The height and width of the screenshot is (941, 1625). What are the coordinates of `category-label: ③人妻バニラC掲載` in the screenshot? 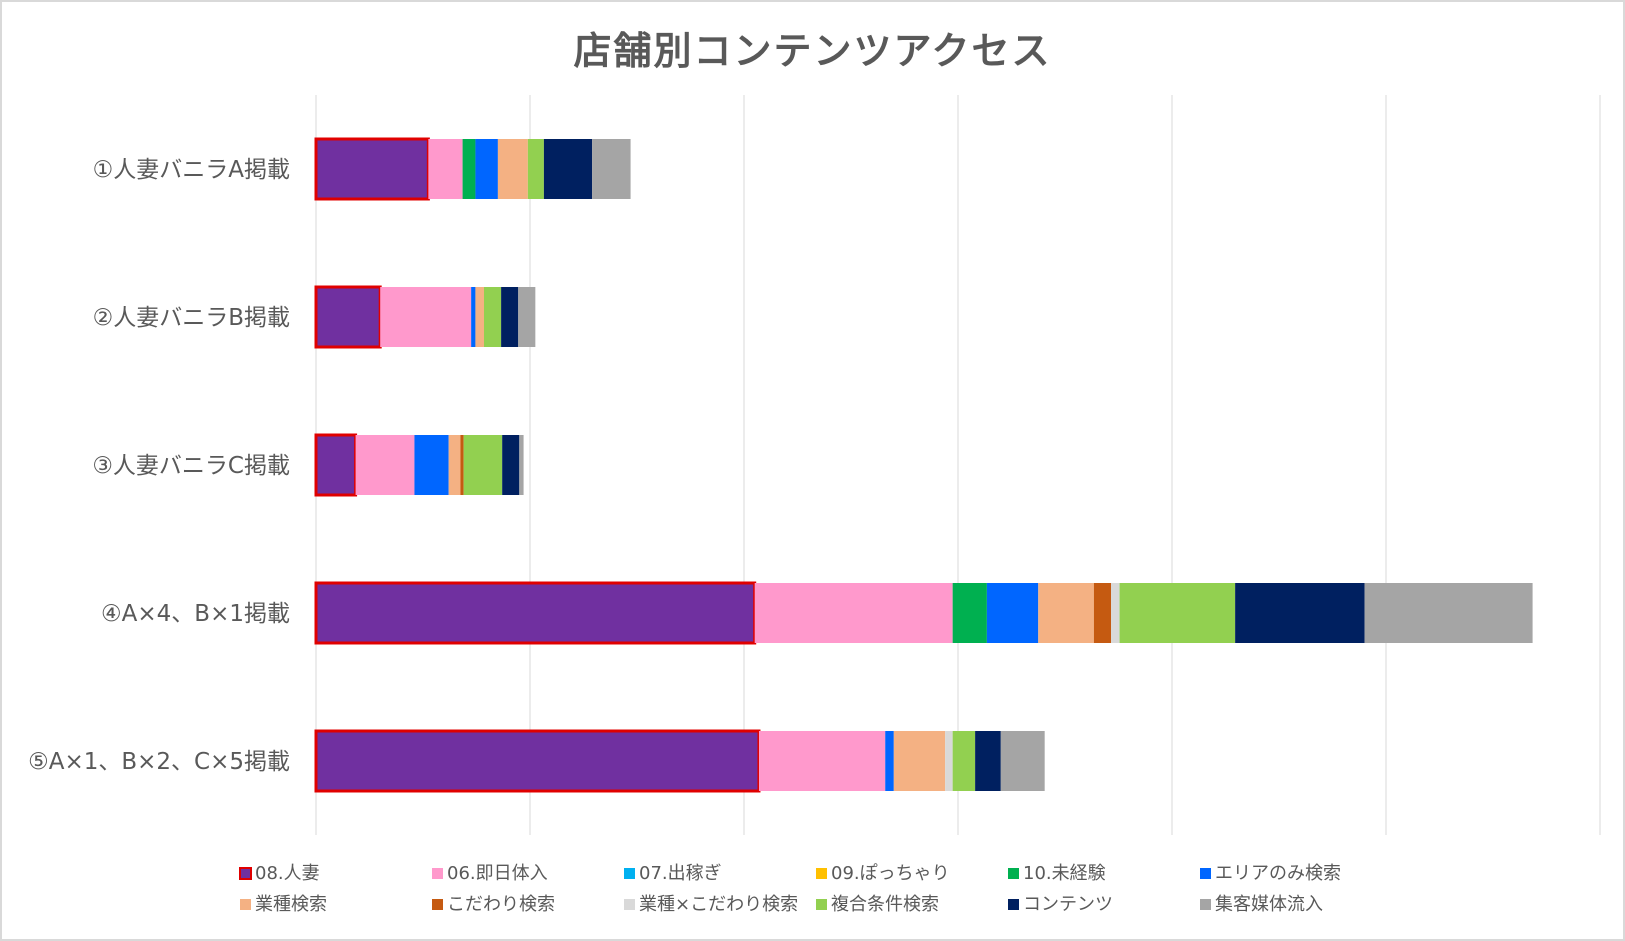 It's located at (191, 466).